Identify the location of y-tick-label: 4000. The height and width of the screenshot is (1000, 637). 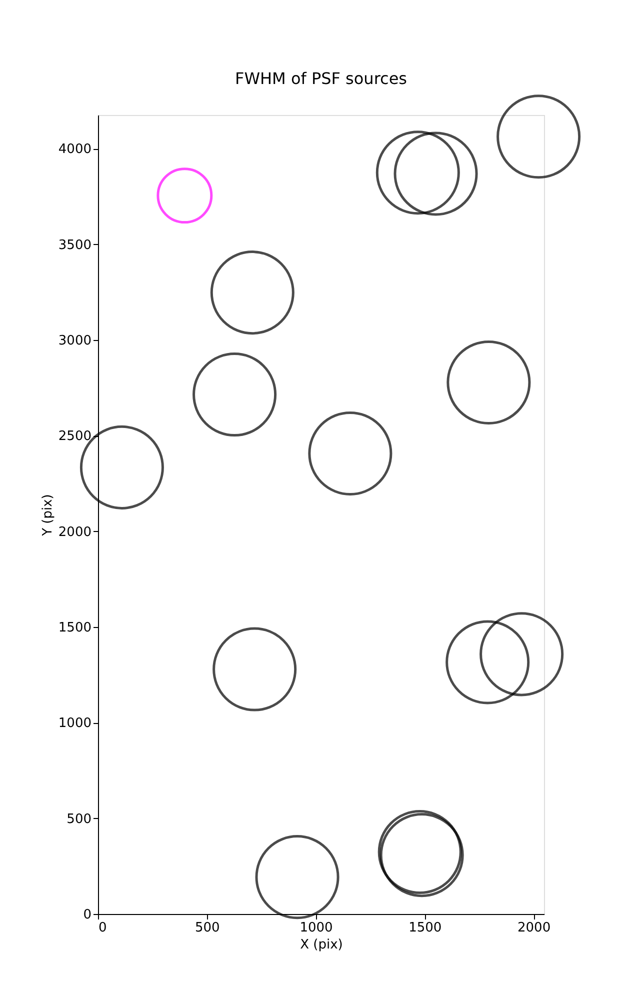
(75, 150).